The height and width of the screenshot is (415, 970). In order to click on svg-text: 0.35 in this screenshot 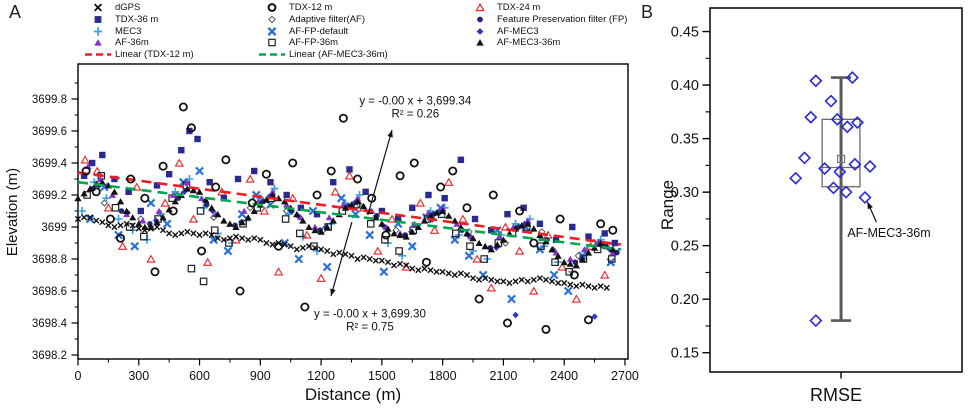, I will do `click(685, 140)`.